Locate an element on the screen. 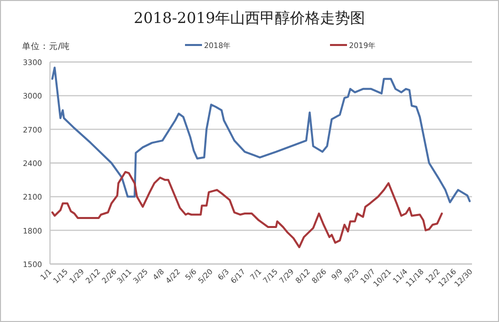 The height and width of the screenshot is (322, 499). chart-title: 2018-2019年山西甲醇价格走势图 is located at coordinates (250, 18).